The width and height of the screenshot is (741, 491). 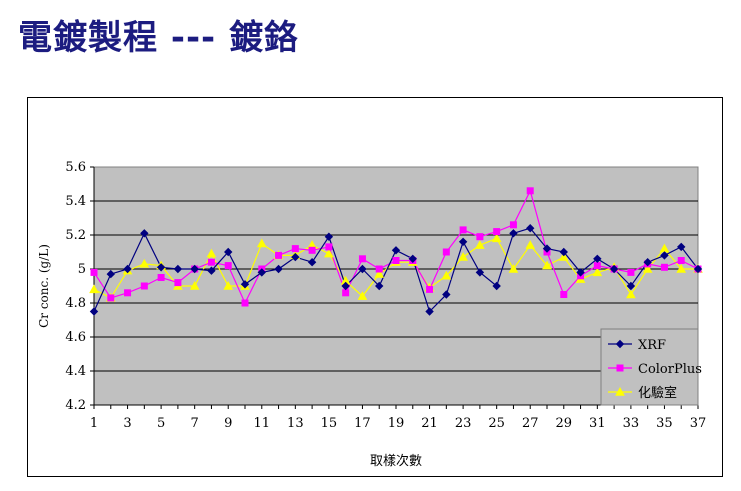 I want to click on y-tick-label: 5, so click(x=82, y=269).